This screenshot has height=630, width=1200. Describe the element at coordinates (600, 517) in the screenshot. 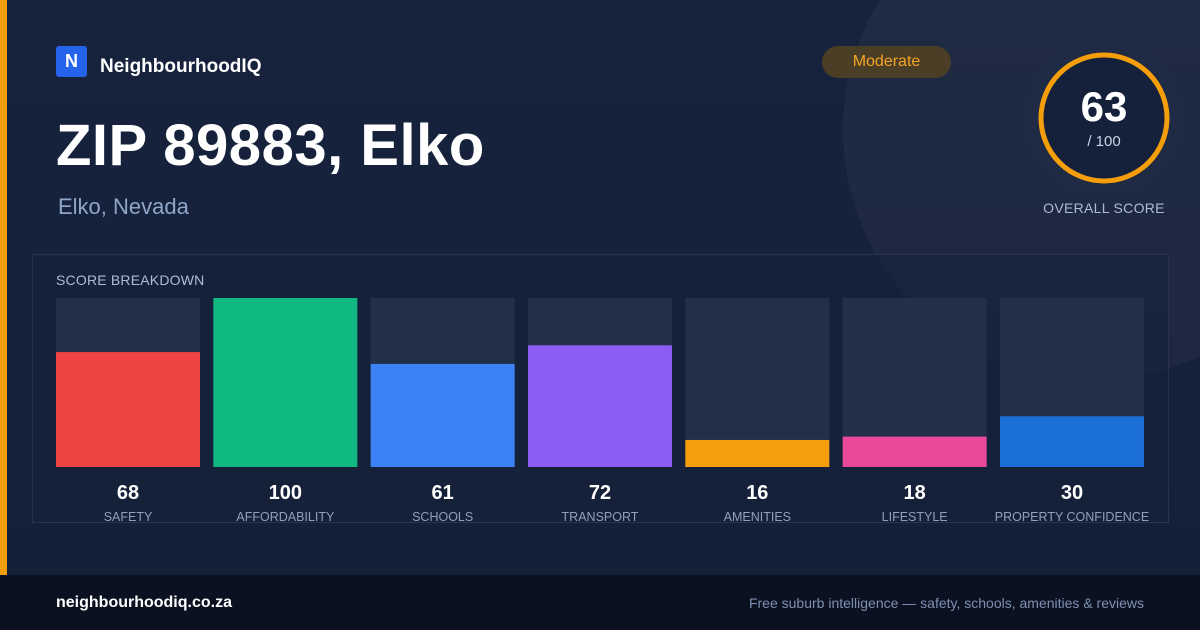

I see `bar-category-label: TRANSPORT` at that location.